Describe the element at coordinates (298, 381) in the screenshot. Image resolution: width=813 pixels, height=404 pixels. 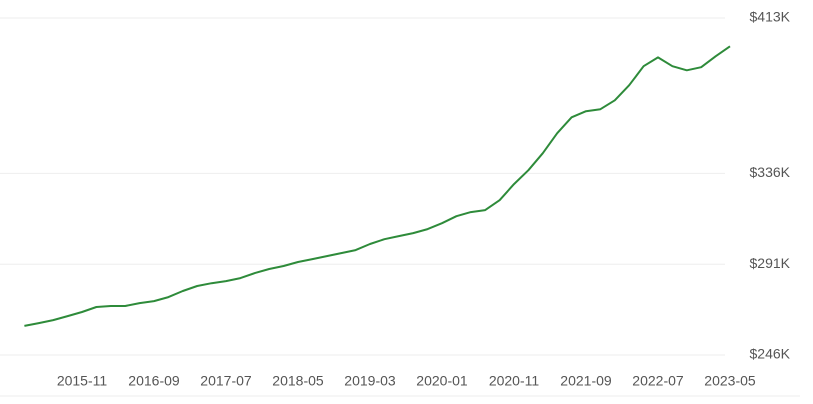
I see `x-tick-label: 2018-05` at that location.